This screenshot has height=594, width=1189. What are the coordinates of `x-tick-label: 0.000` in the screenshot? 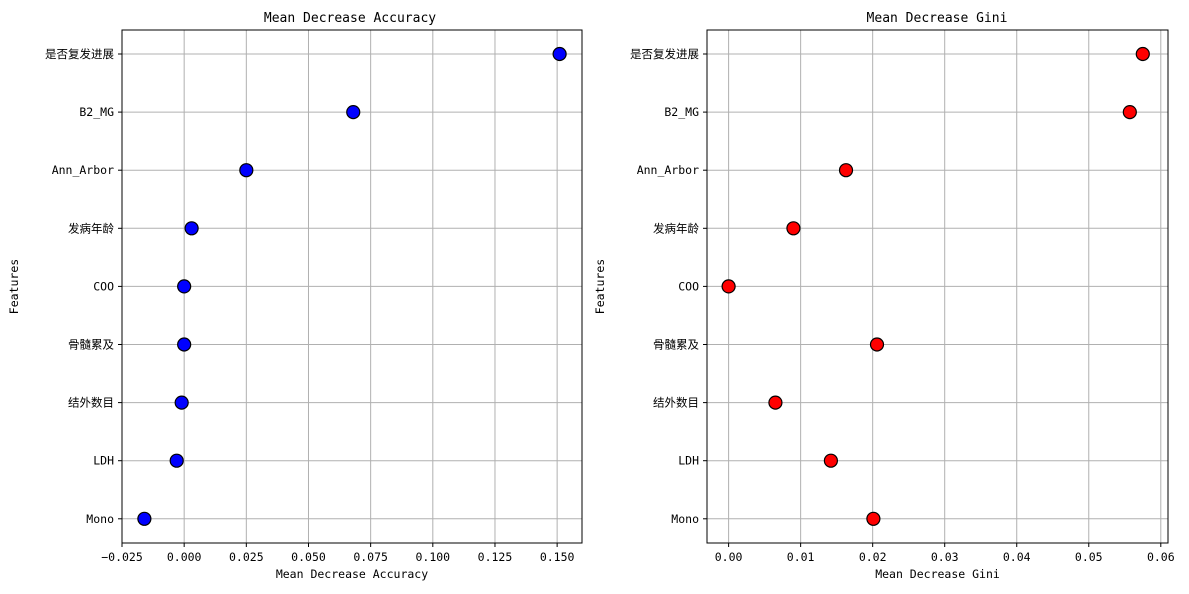 It's located at (184, 557).